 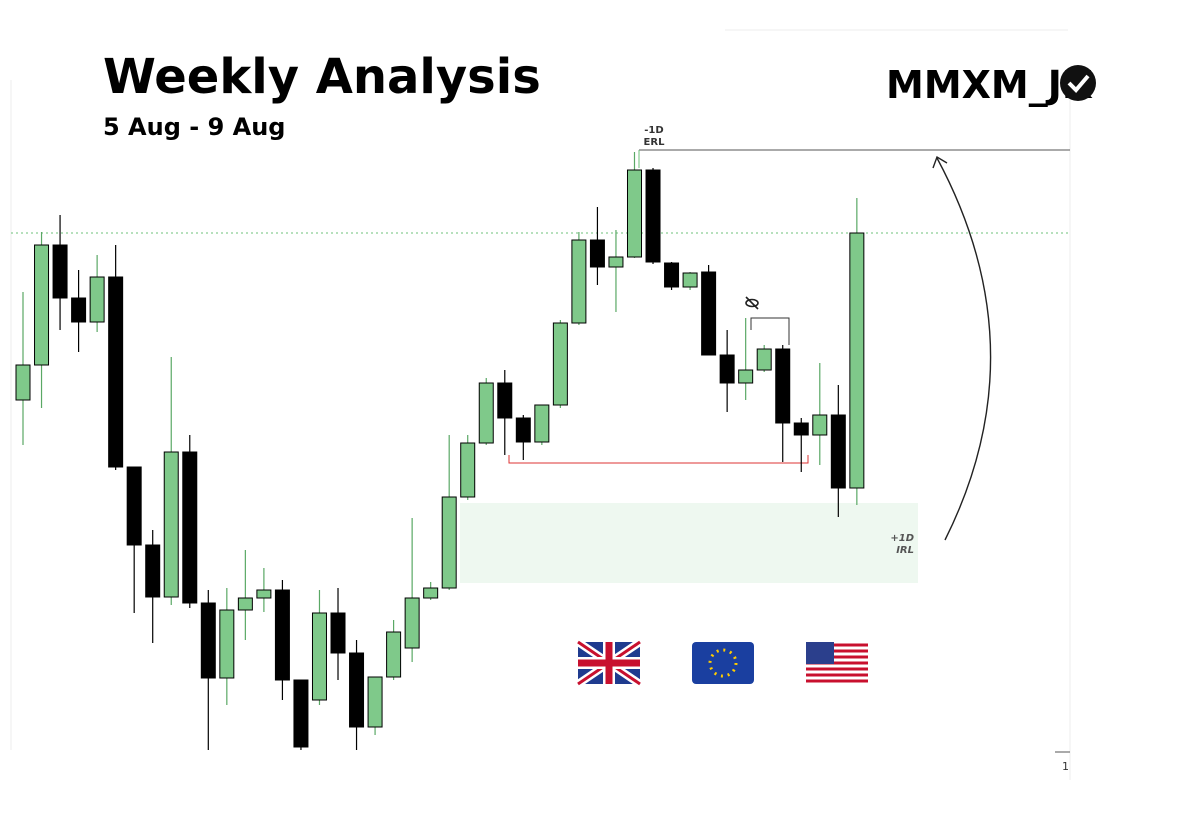 What do you see at coordinates (989, 85) in the screenshot?
I see `brand: MMXM_JK` at bounding box center [989, 85].